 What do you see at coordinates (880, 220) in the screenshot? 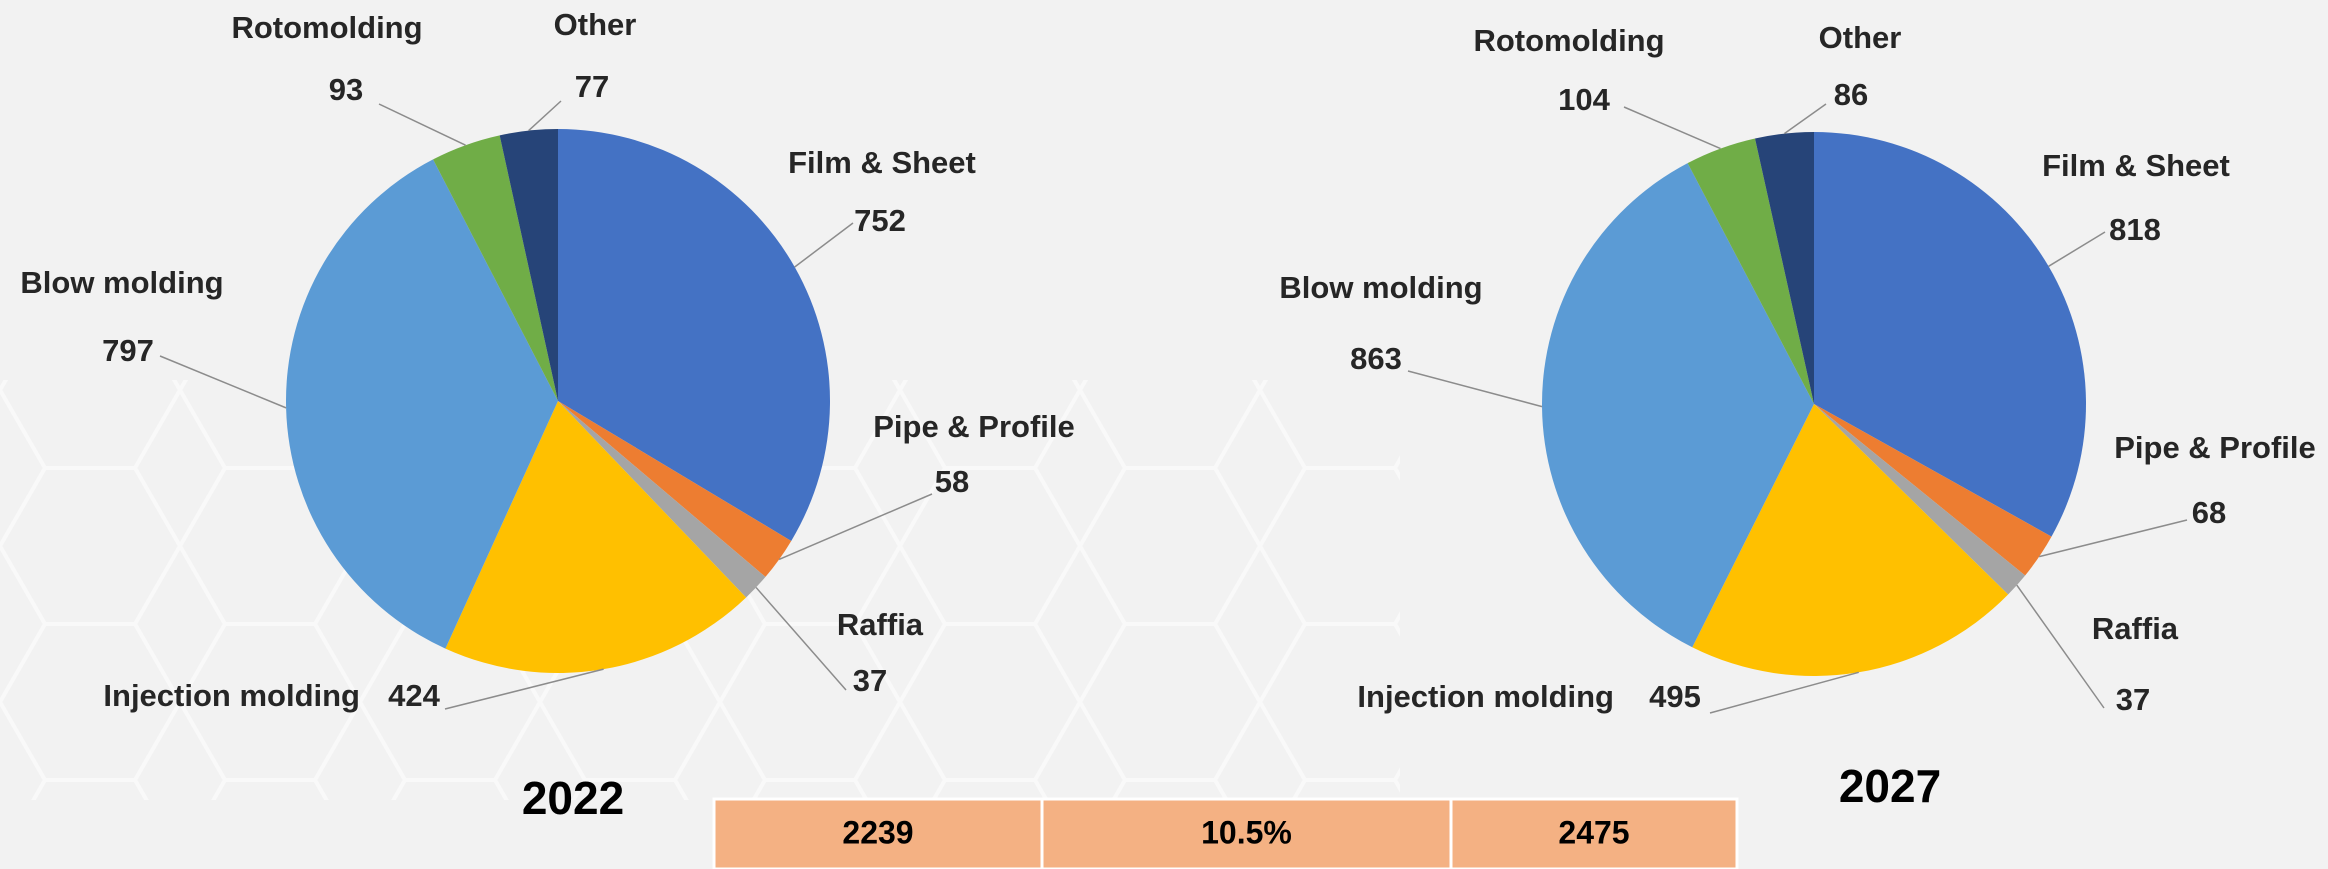
I see `slice-value: 752` at bounding box center [880, 220].